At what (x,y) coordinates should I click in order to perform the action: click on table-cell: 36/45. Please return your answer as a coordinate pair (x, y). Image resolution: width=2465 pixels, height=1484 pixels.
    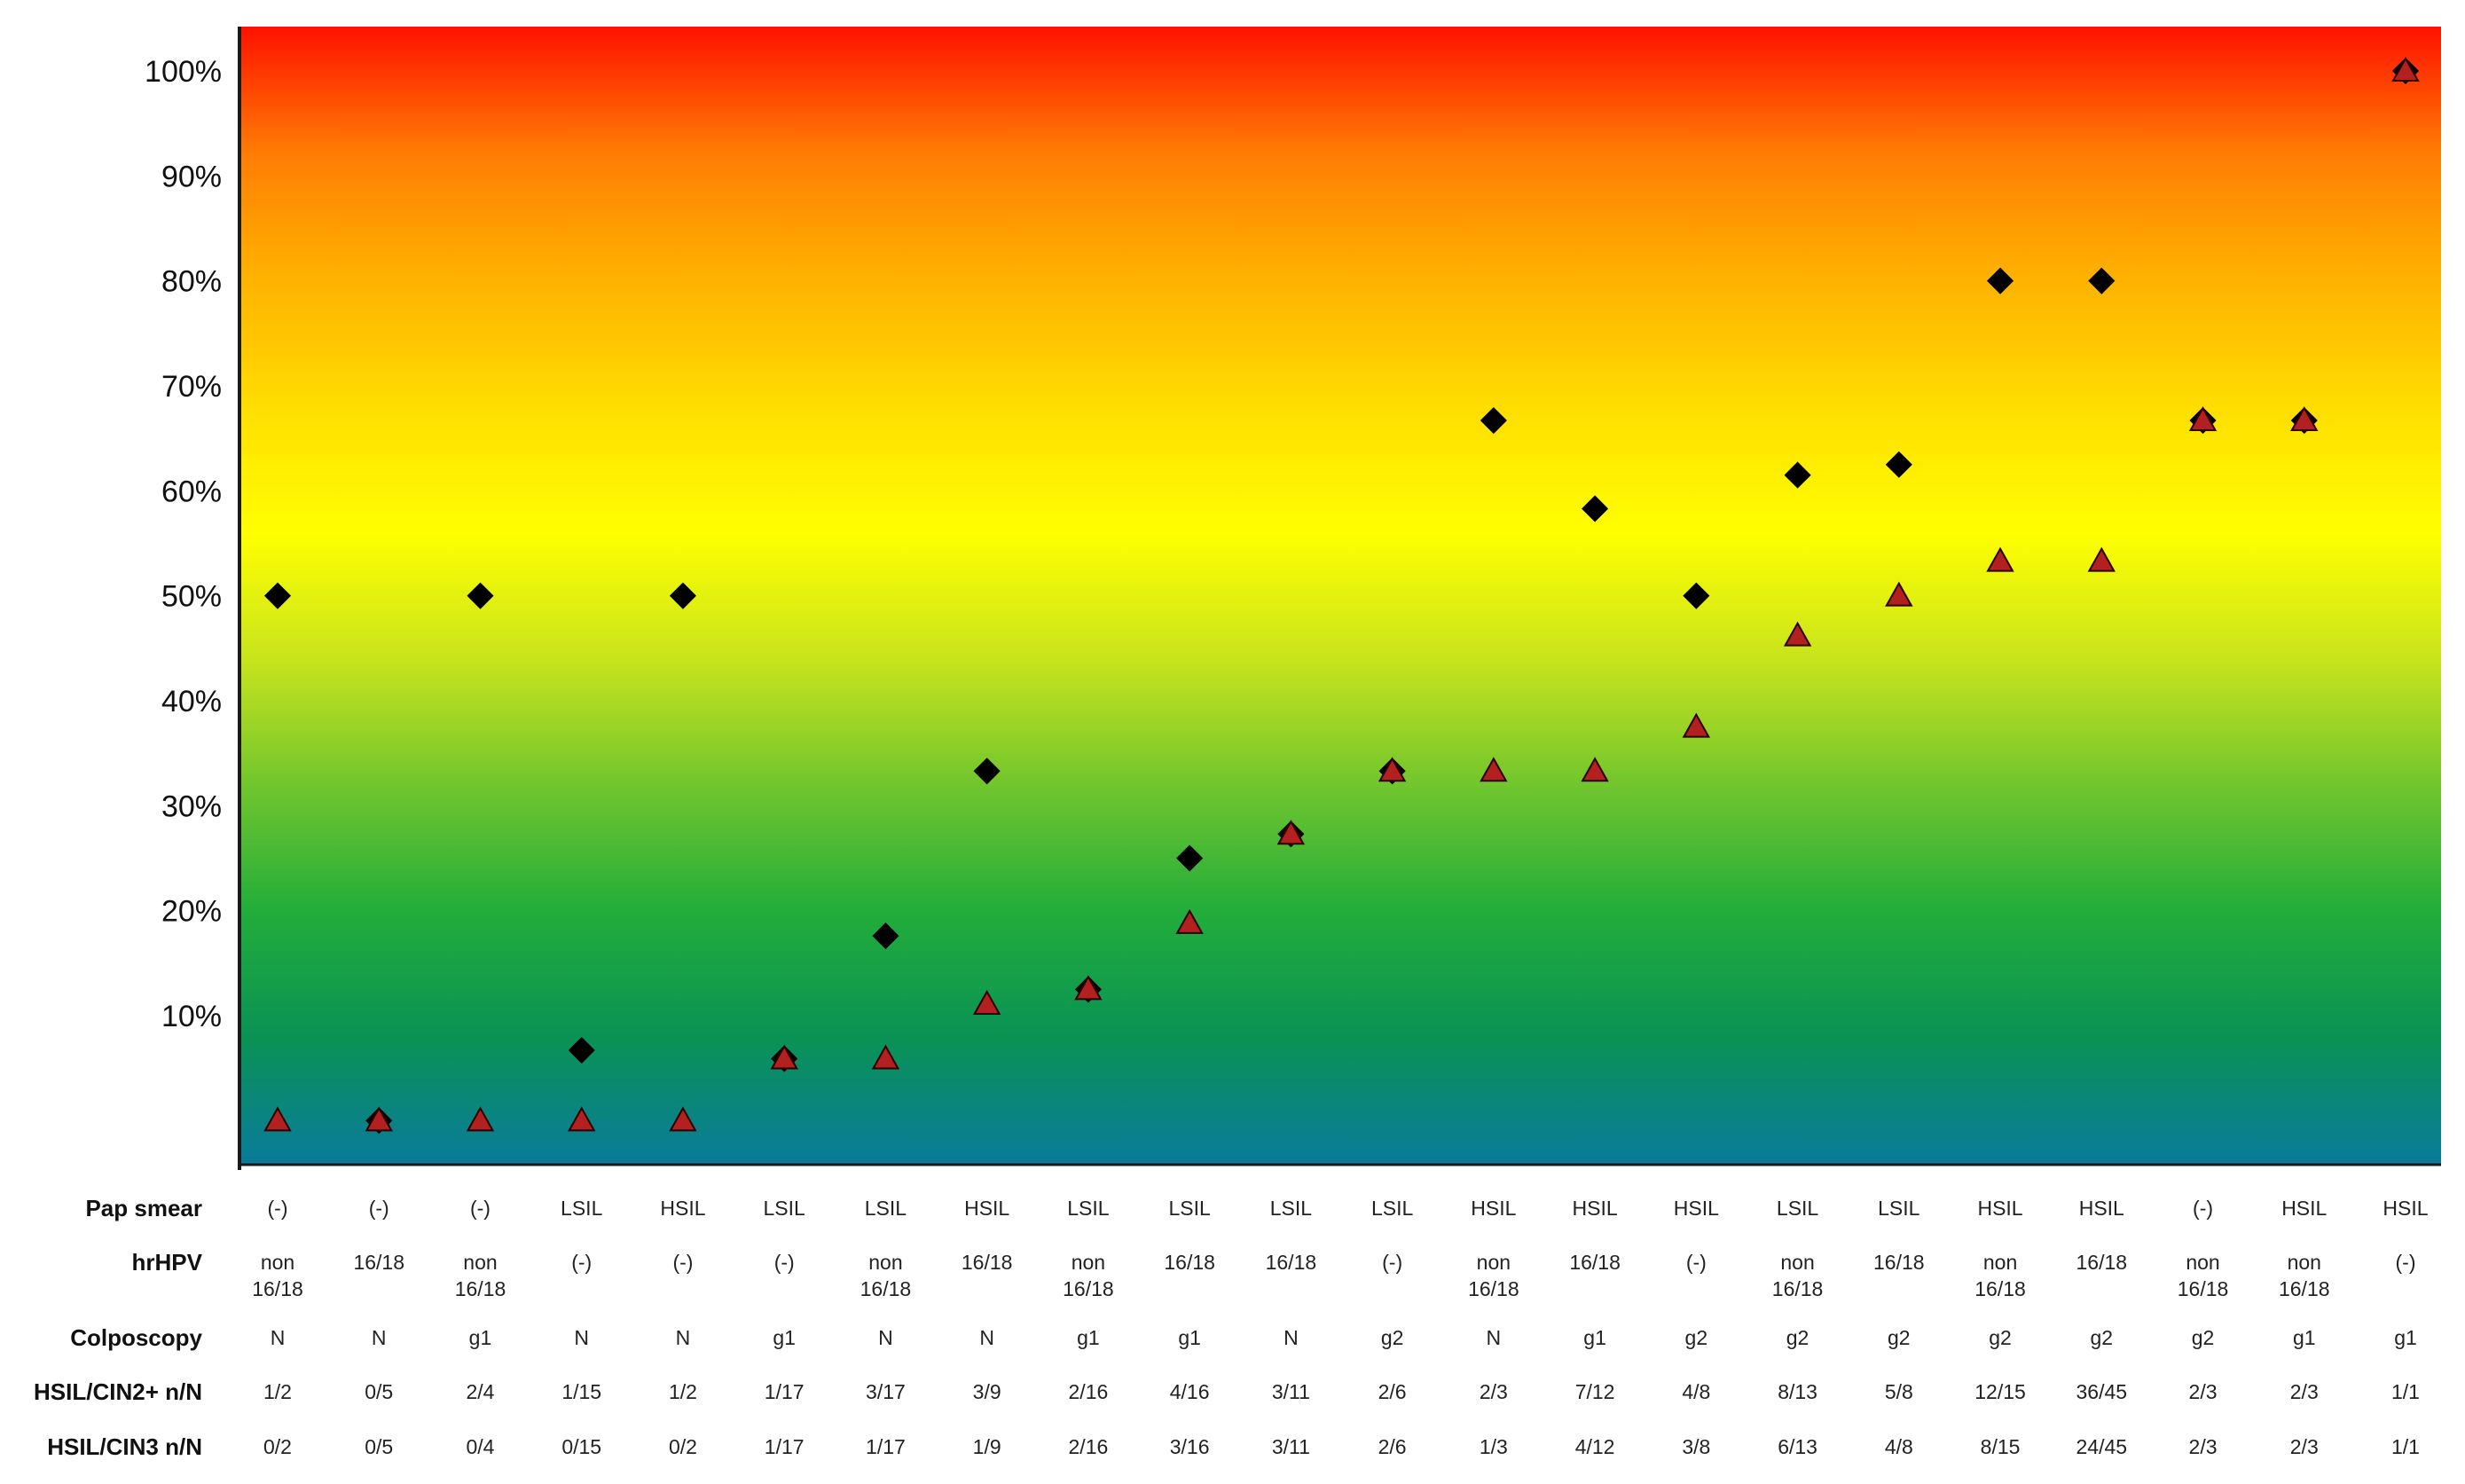
    Looking at the image, I should click on (2102, 1391).